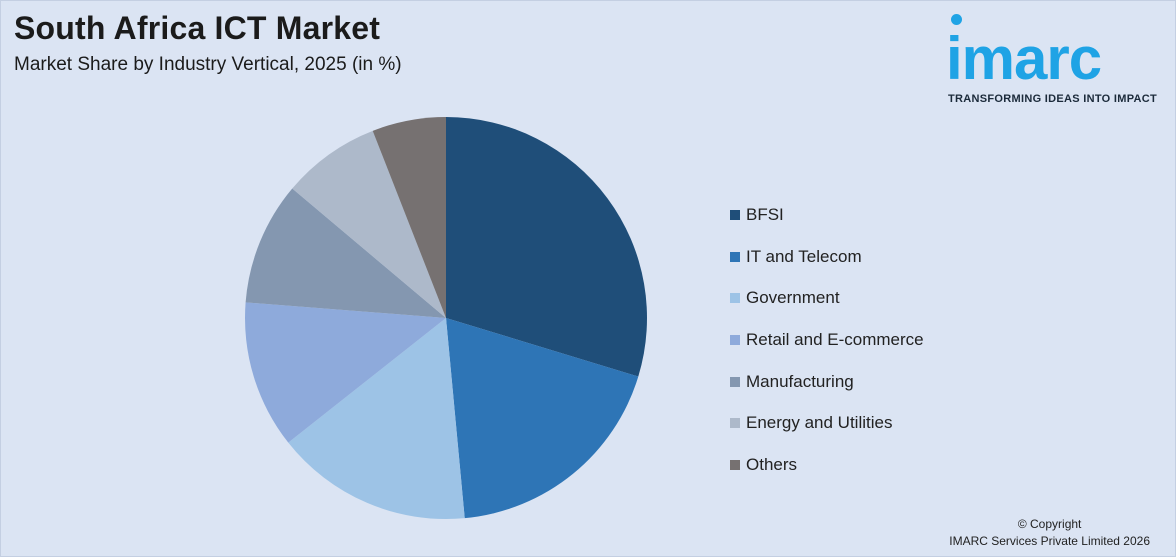 The height and width of the screenshot is (557, 1176). Describe the element at coordinates (800, 381) in the screenshot. I see `legend-label: Manufacturing` at that location.